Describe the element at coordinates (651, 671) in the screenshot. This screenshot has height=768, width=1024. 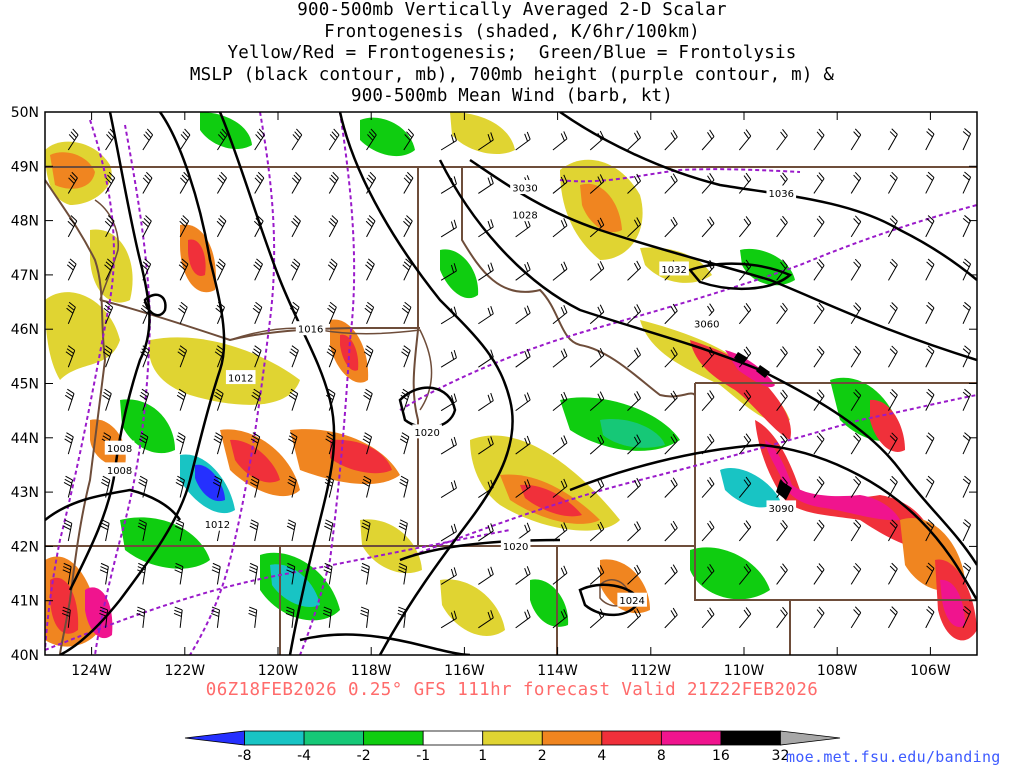
I see `lon-tick-label: 112W` at that location.